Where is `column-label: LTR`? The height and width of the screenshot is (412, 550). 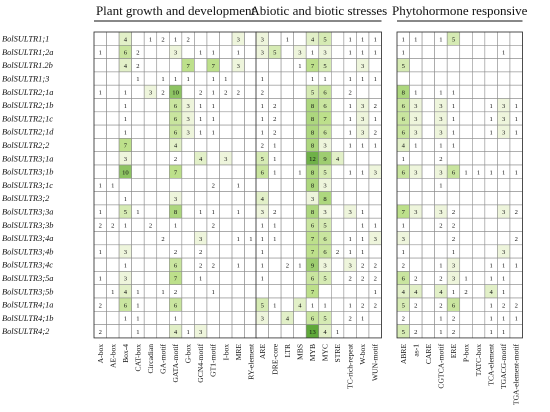 column-label: LTR is located at coordinates (287, 350).